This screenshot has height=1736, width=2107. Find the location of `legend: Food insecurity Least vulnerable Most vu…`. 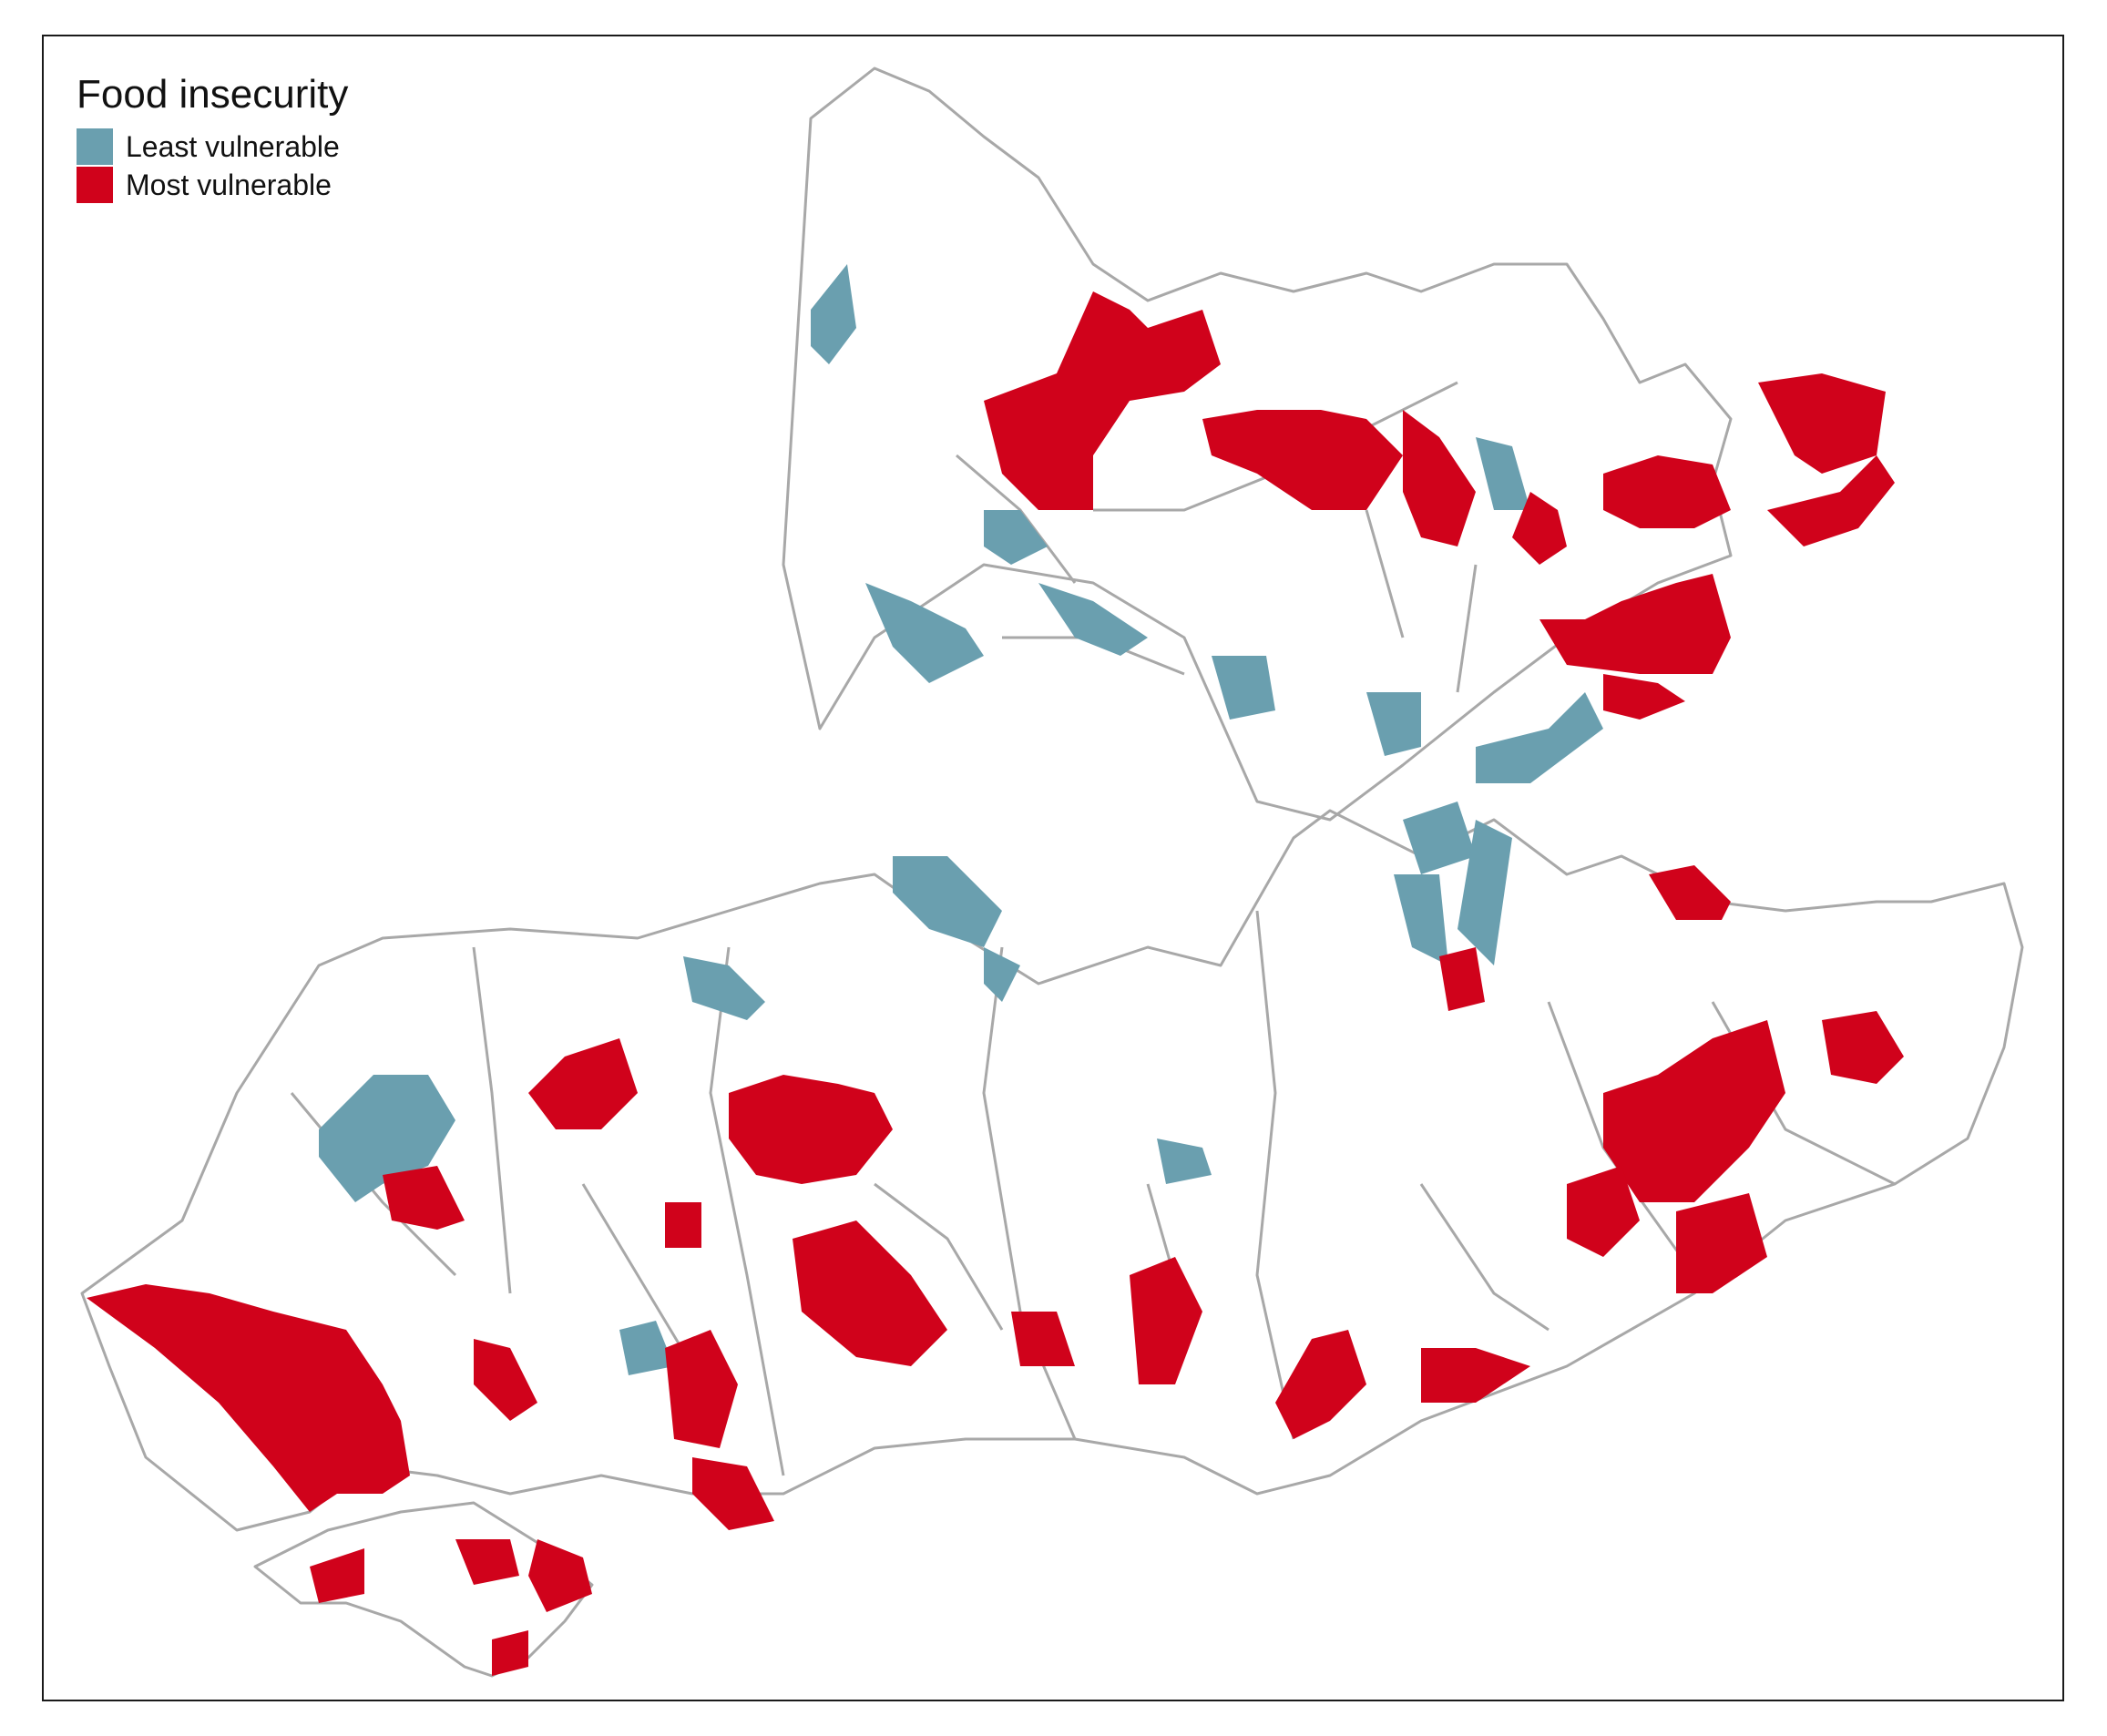

legend: Food insecurity Least vulnerable Most vu… is located at coordinates (212, 137).